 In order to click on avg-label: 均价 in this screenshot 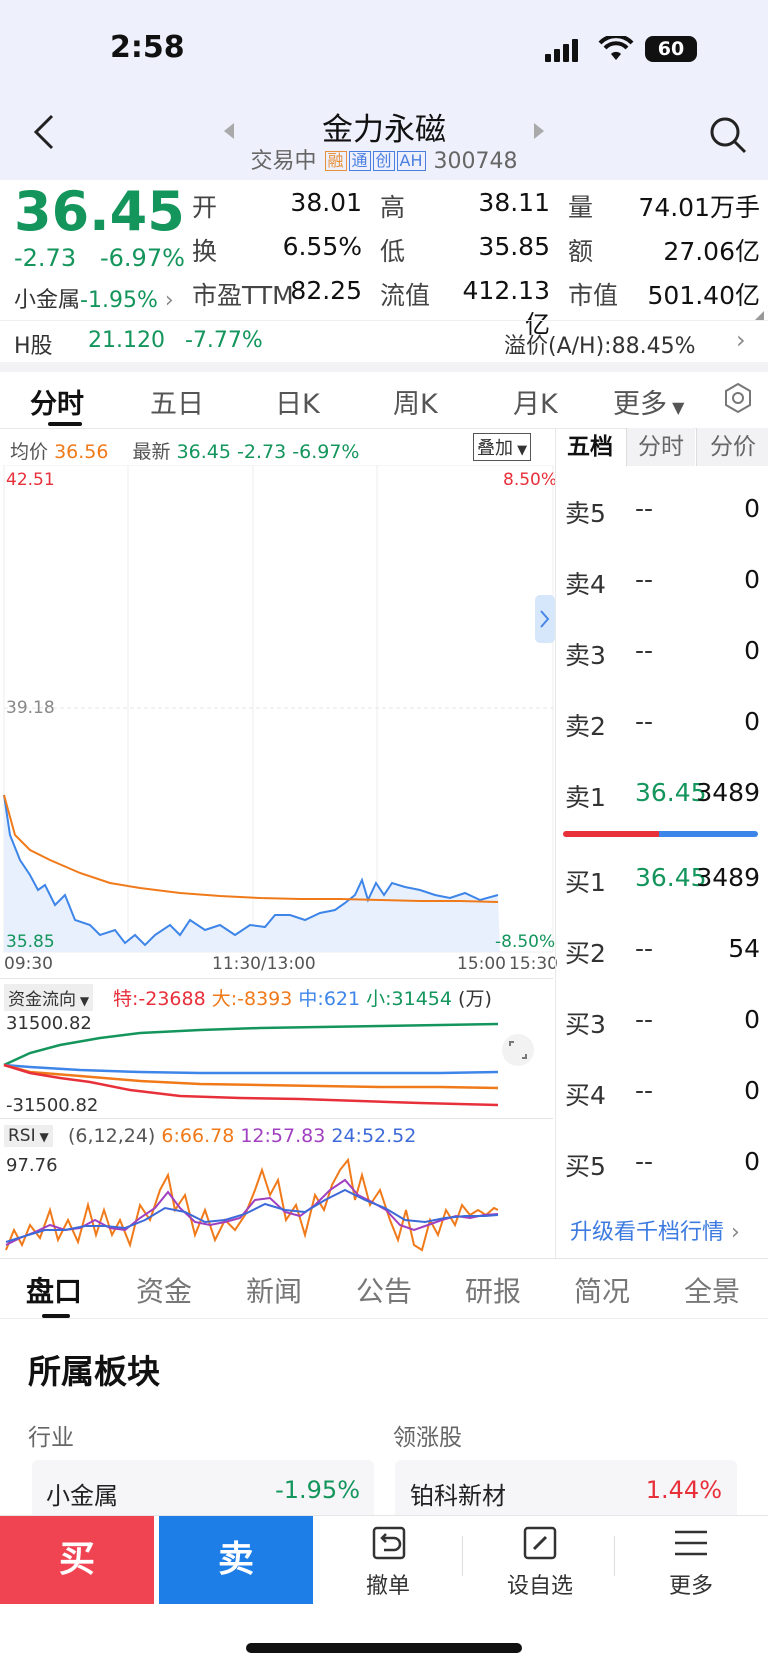, I will do `click(29, 452)`.